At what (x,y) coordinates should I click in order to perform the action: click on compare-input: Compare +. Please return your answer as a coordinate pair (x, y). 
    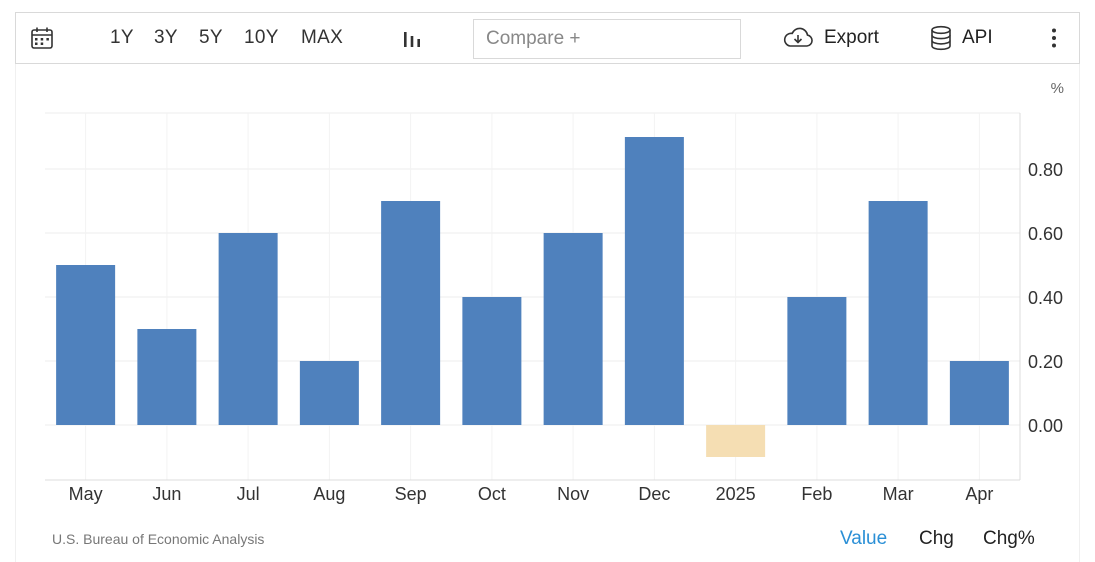
    Looking at the image, I should click on (607, 39).